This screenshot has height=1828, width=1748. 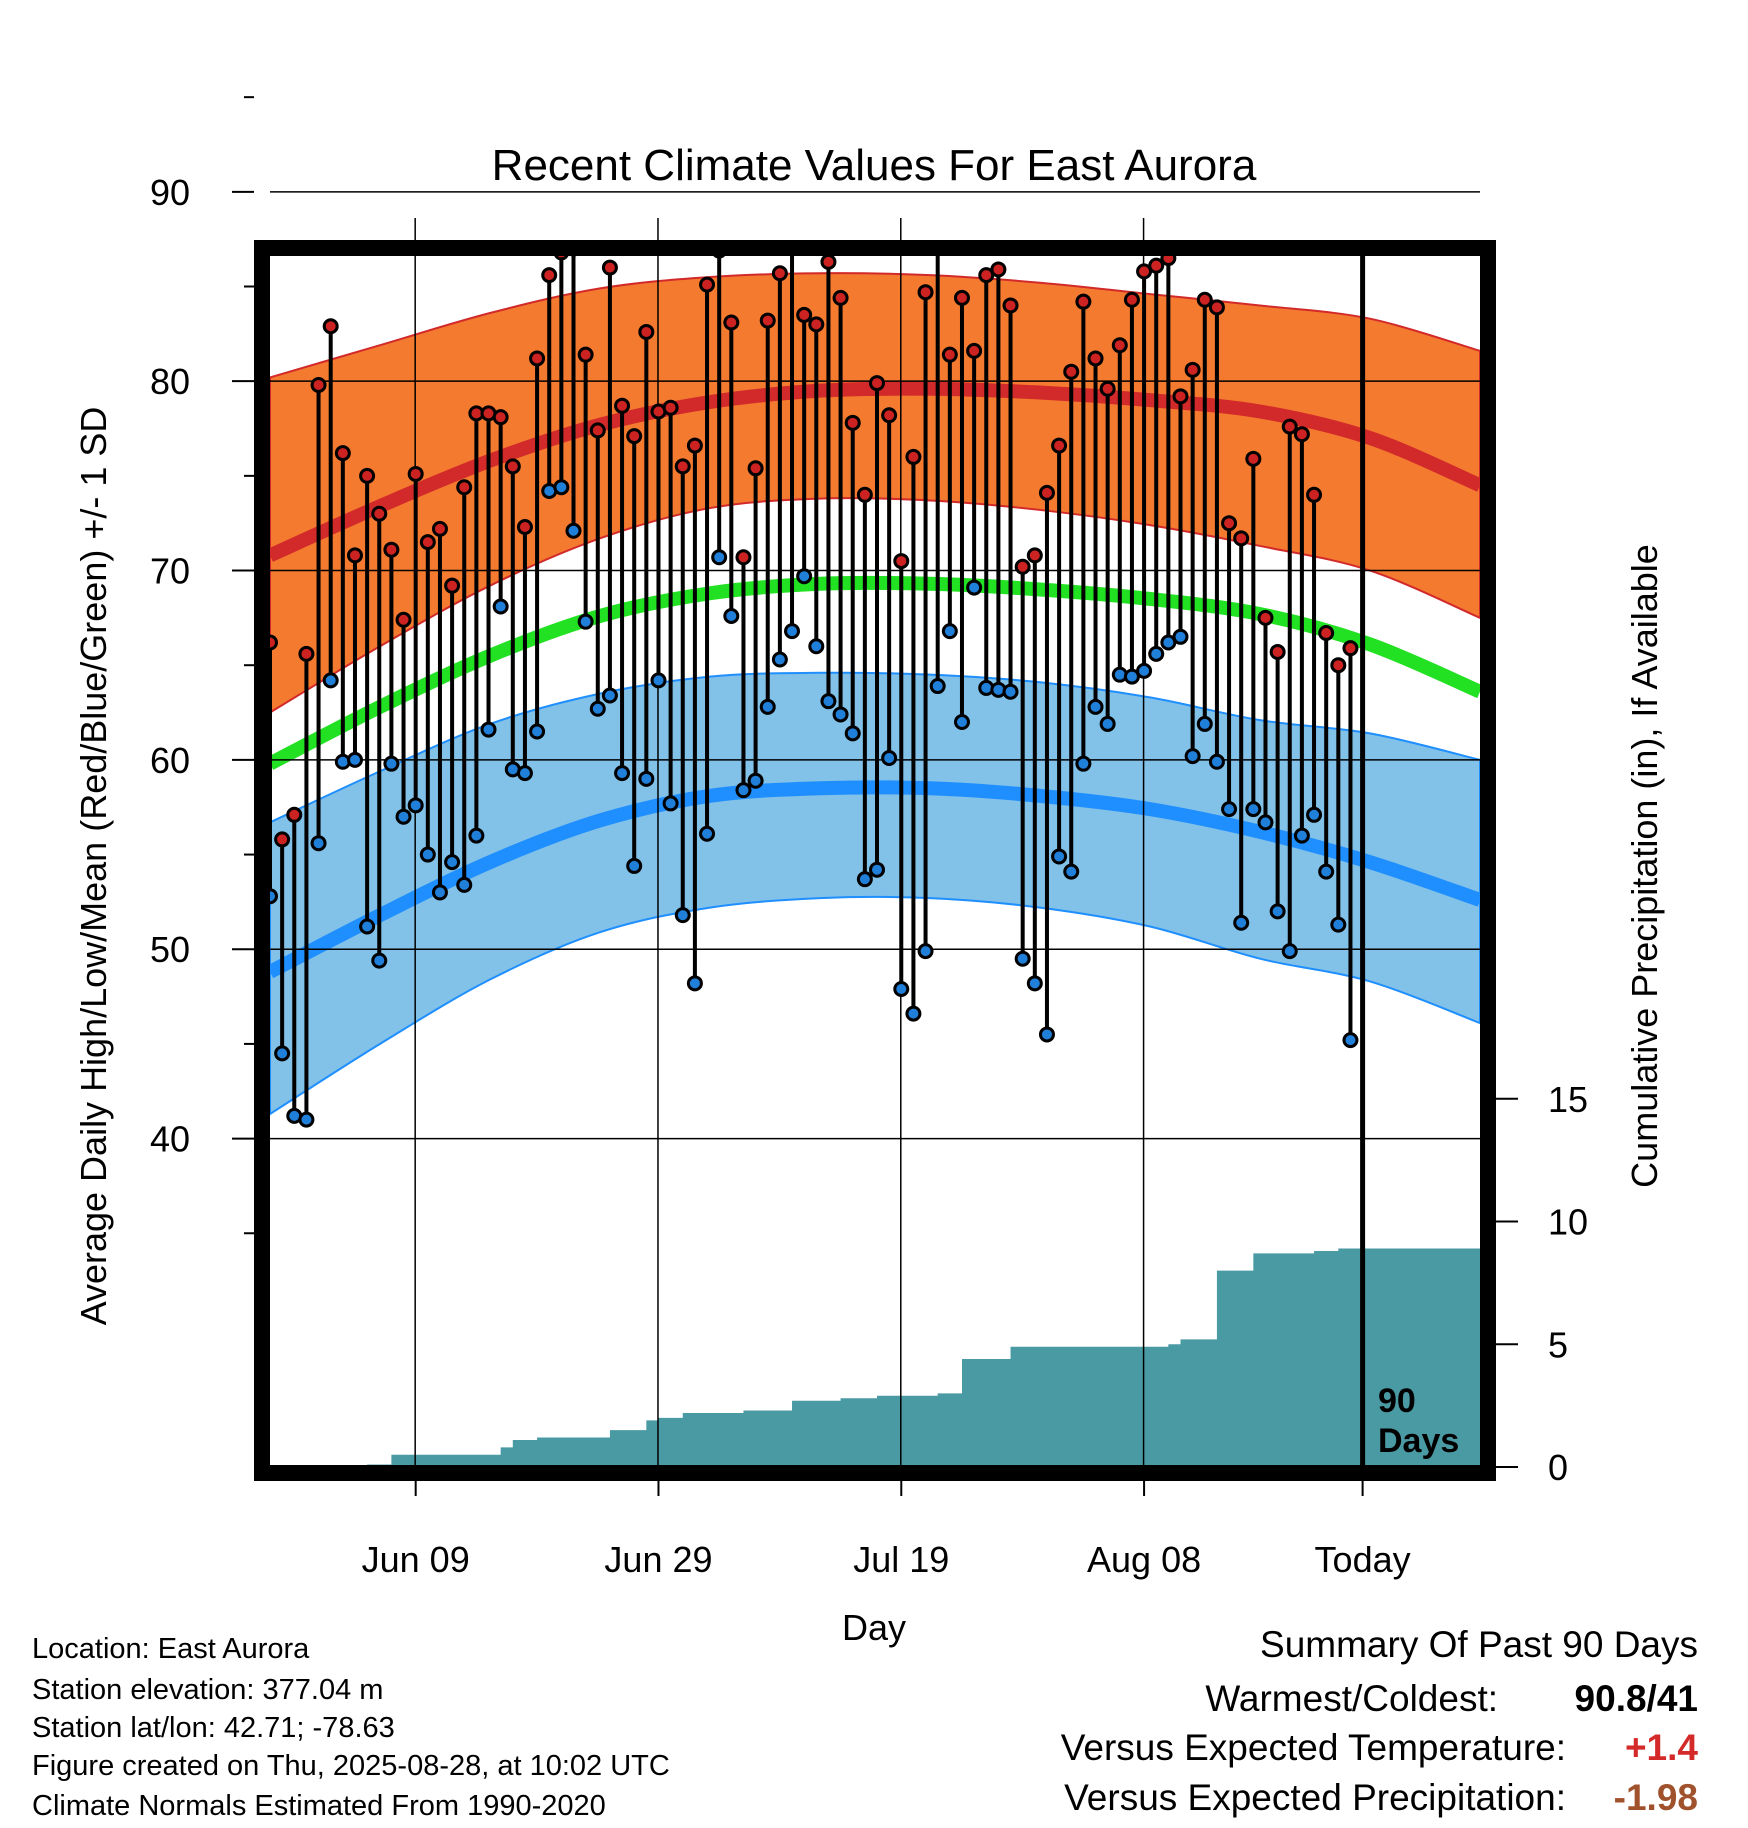 What do you see at coordinates (319, 1806) in the screenshot?
I see `info-normals: Climate Normals Estimated From 1990-2020` at bounding box center [319, 1806].